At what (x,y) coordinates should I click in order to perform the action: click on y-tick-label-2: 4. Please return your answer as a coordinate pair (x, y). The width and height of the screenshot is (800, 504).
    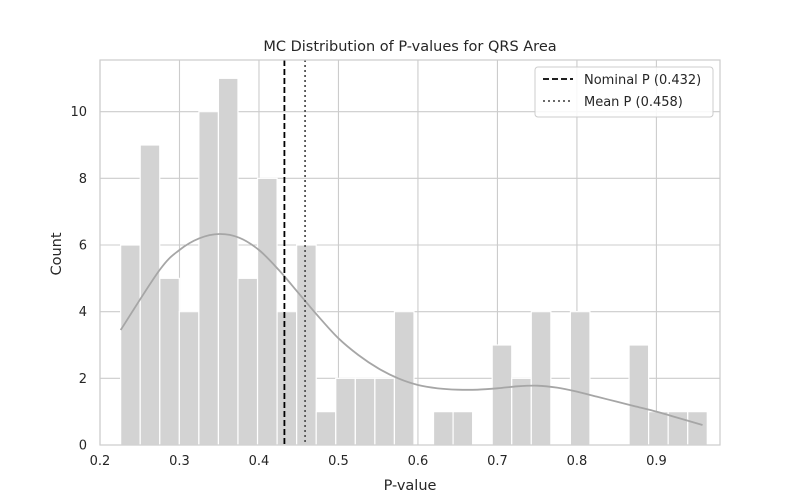
    Looking at the image, I should click on (83, 312).